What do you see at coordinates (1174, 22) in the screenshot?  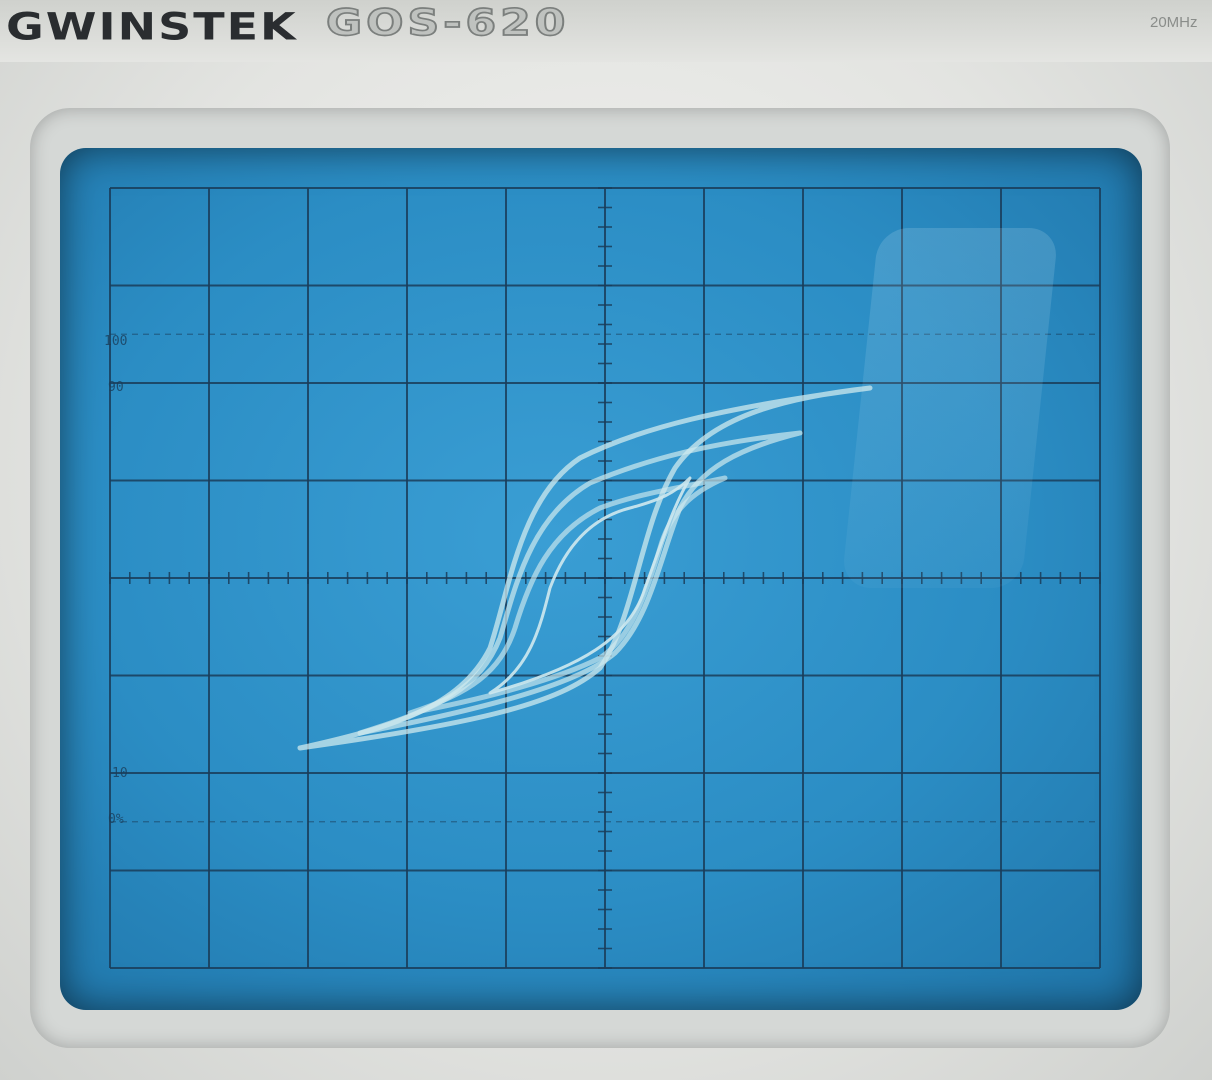 I see `bandwidth-spec: 20MHz` at bounding box center [1174, 22].